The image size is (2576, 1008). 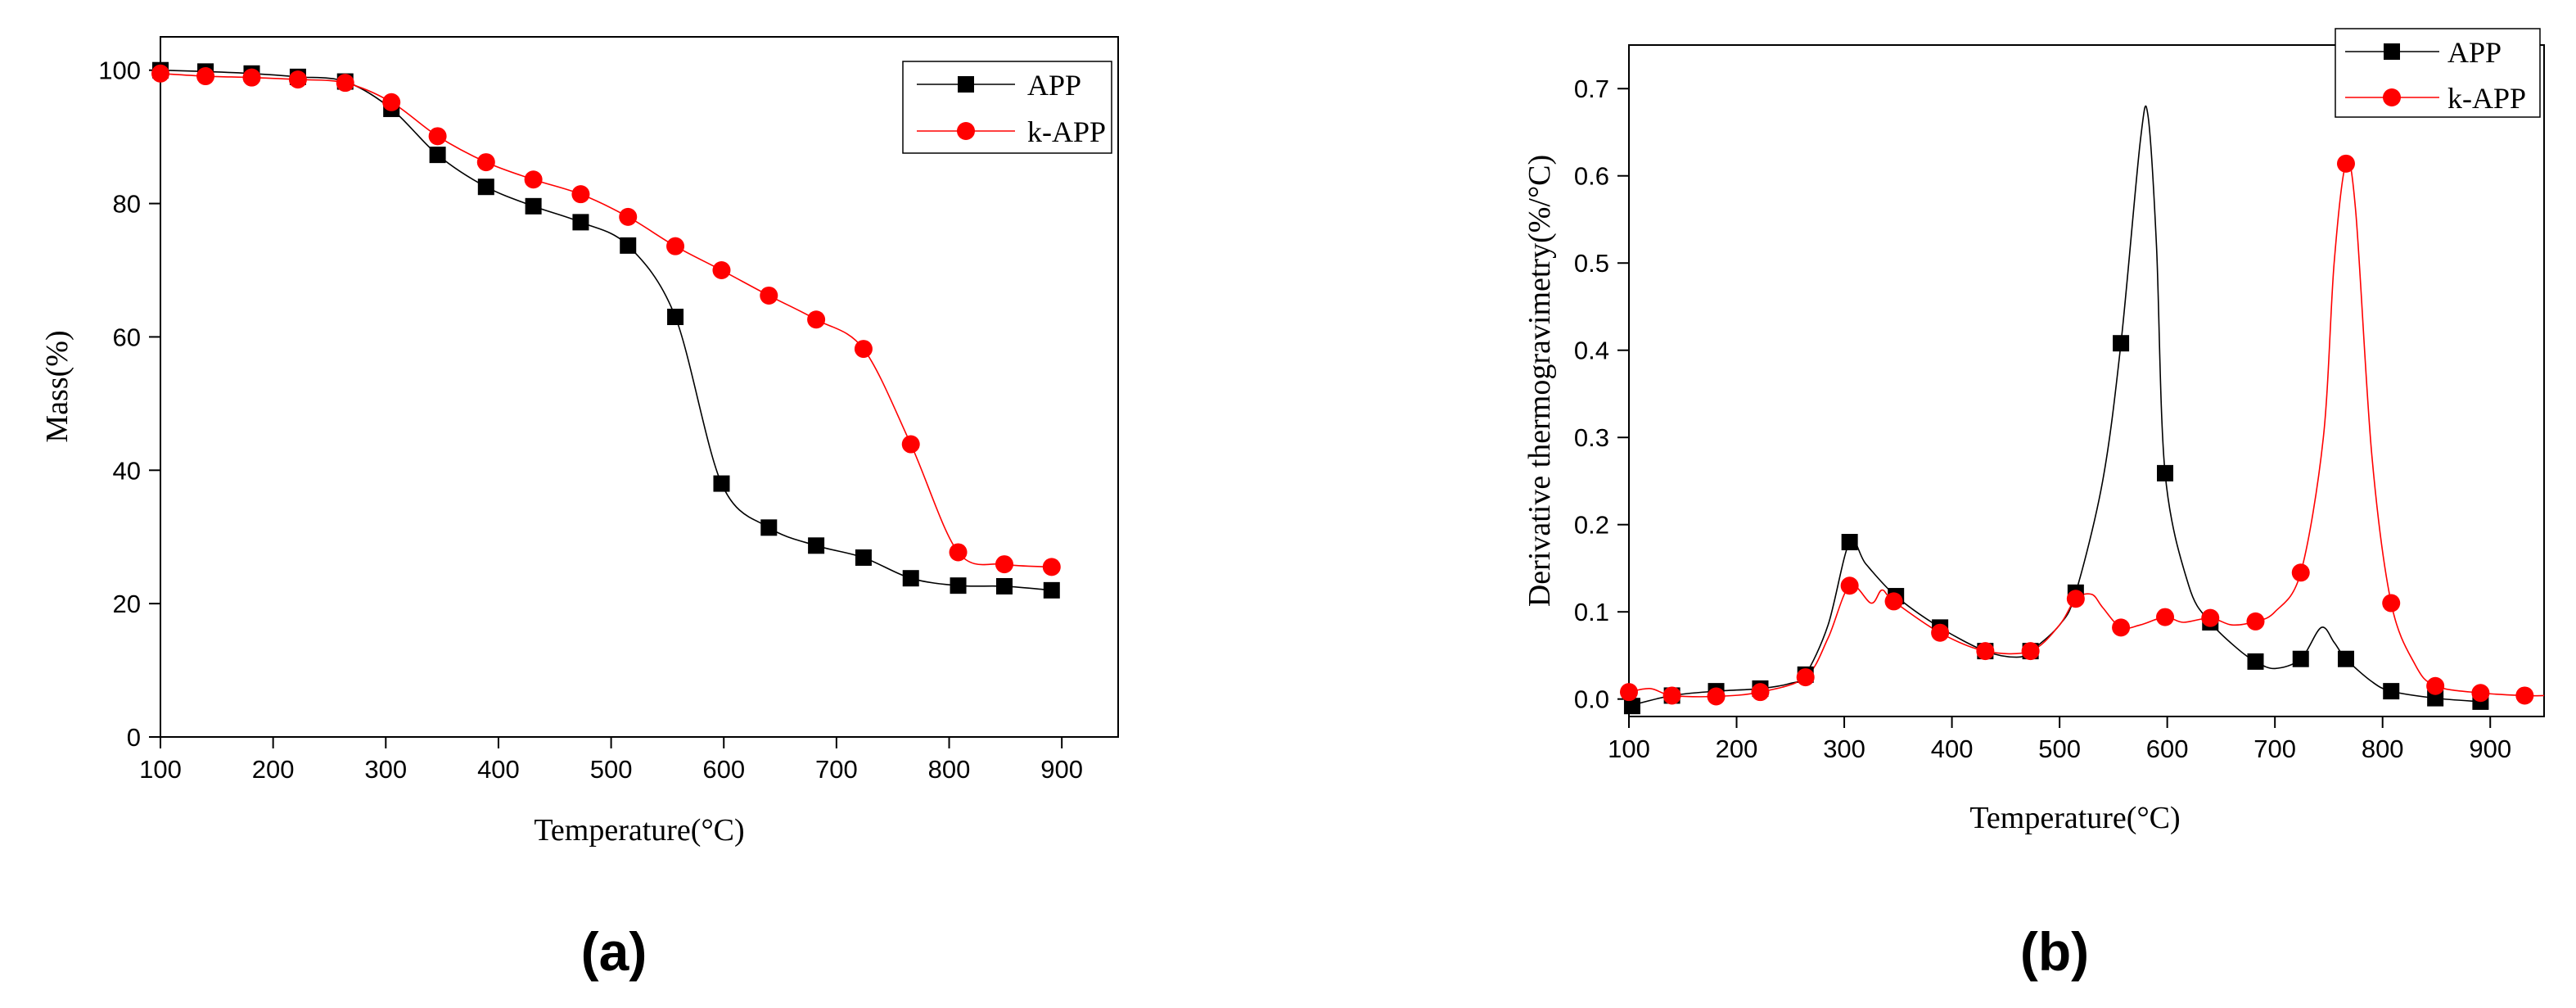 What do you see at coordinates (611, 770) in the screenshot?
I see `panel-a-x-tick-label: 500` at bounding box center [611, 770].